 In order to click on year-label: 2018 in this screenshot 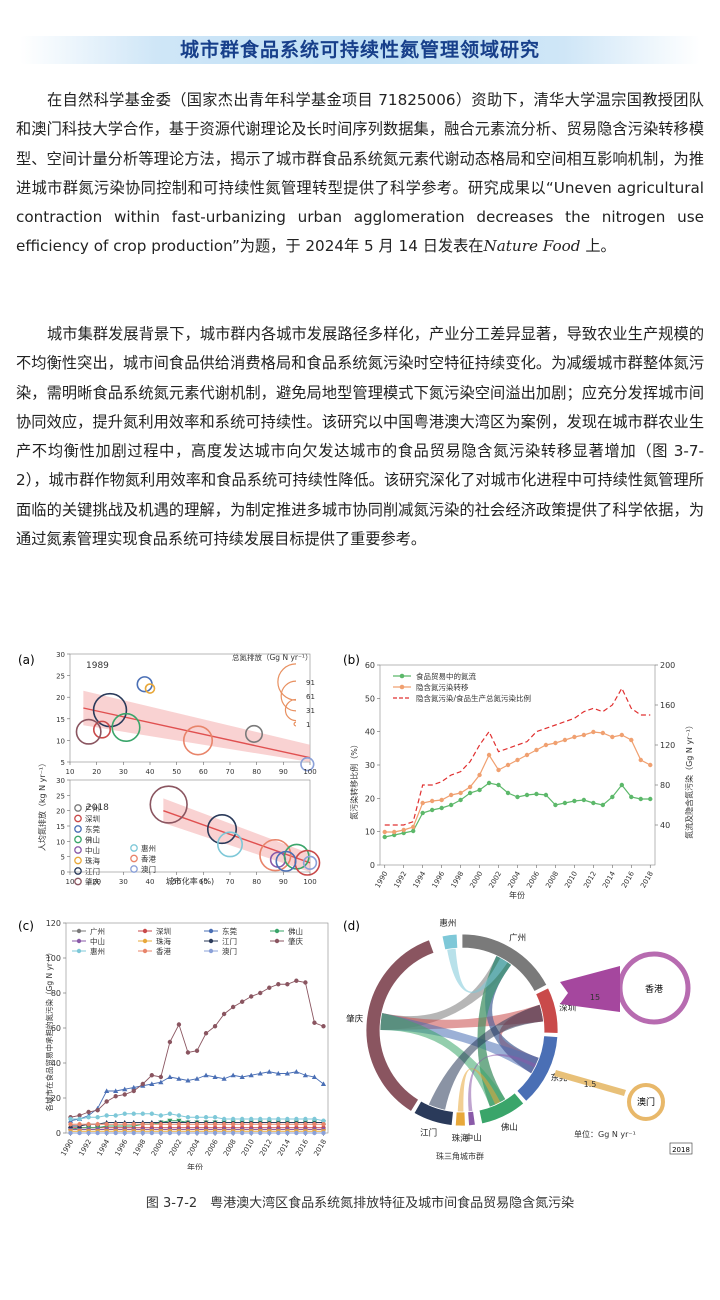, I will do `click(681, 1150)`.